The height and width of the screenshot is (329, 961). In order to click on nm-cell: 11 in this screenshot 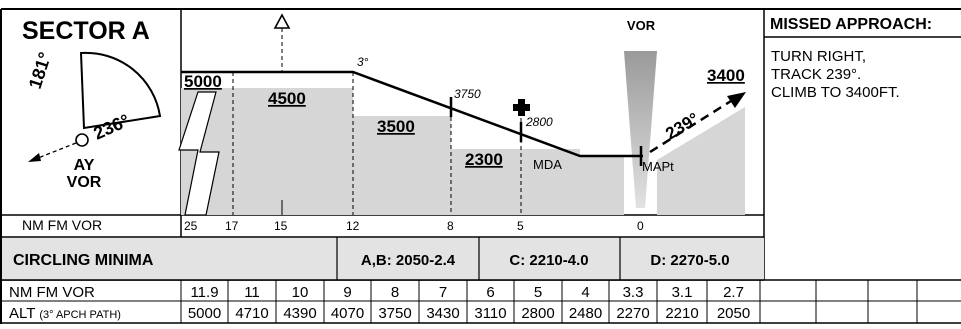, I will do `click(252, 292)`.